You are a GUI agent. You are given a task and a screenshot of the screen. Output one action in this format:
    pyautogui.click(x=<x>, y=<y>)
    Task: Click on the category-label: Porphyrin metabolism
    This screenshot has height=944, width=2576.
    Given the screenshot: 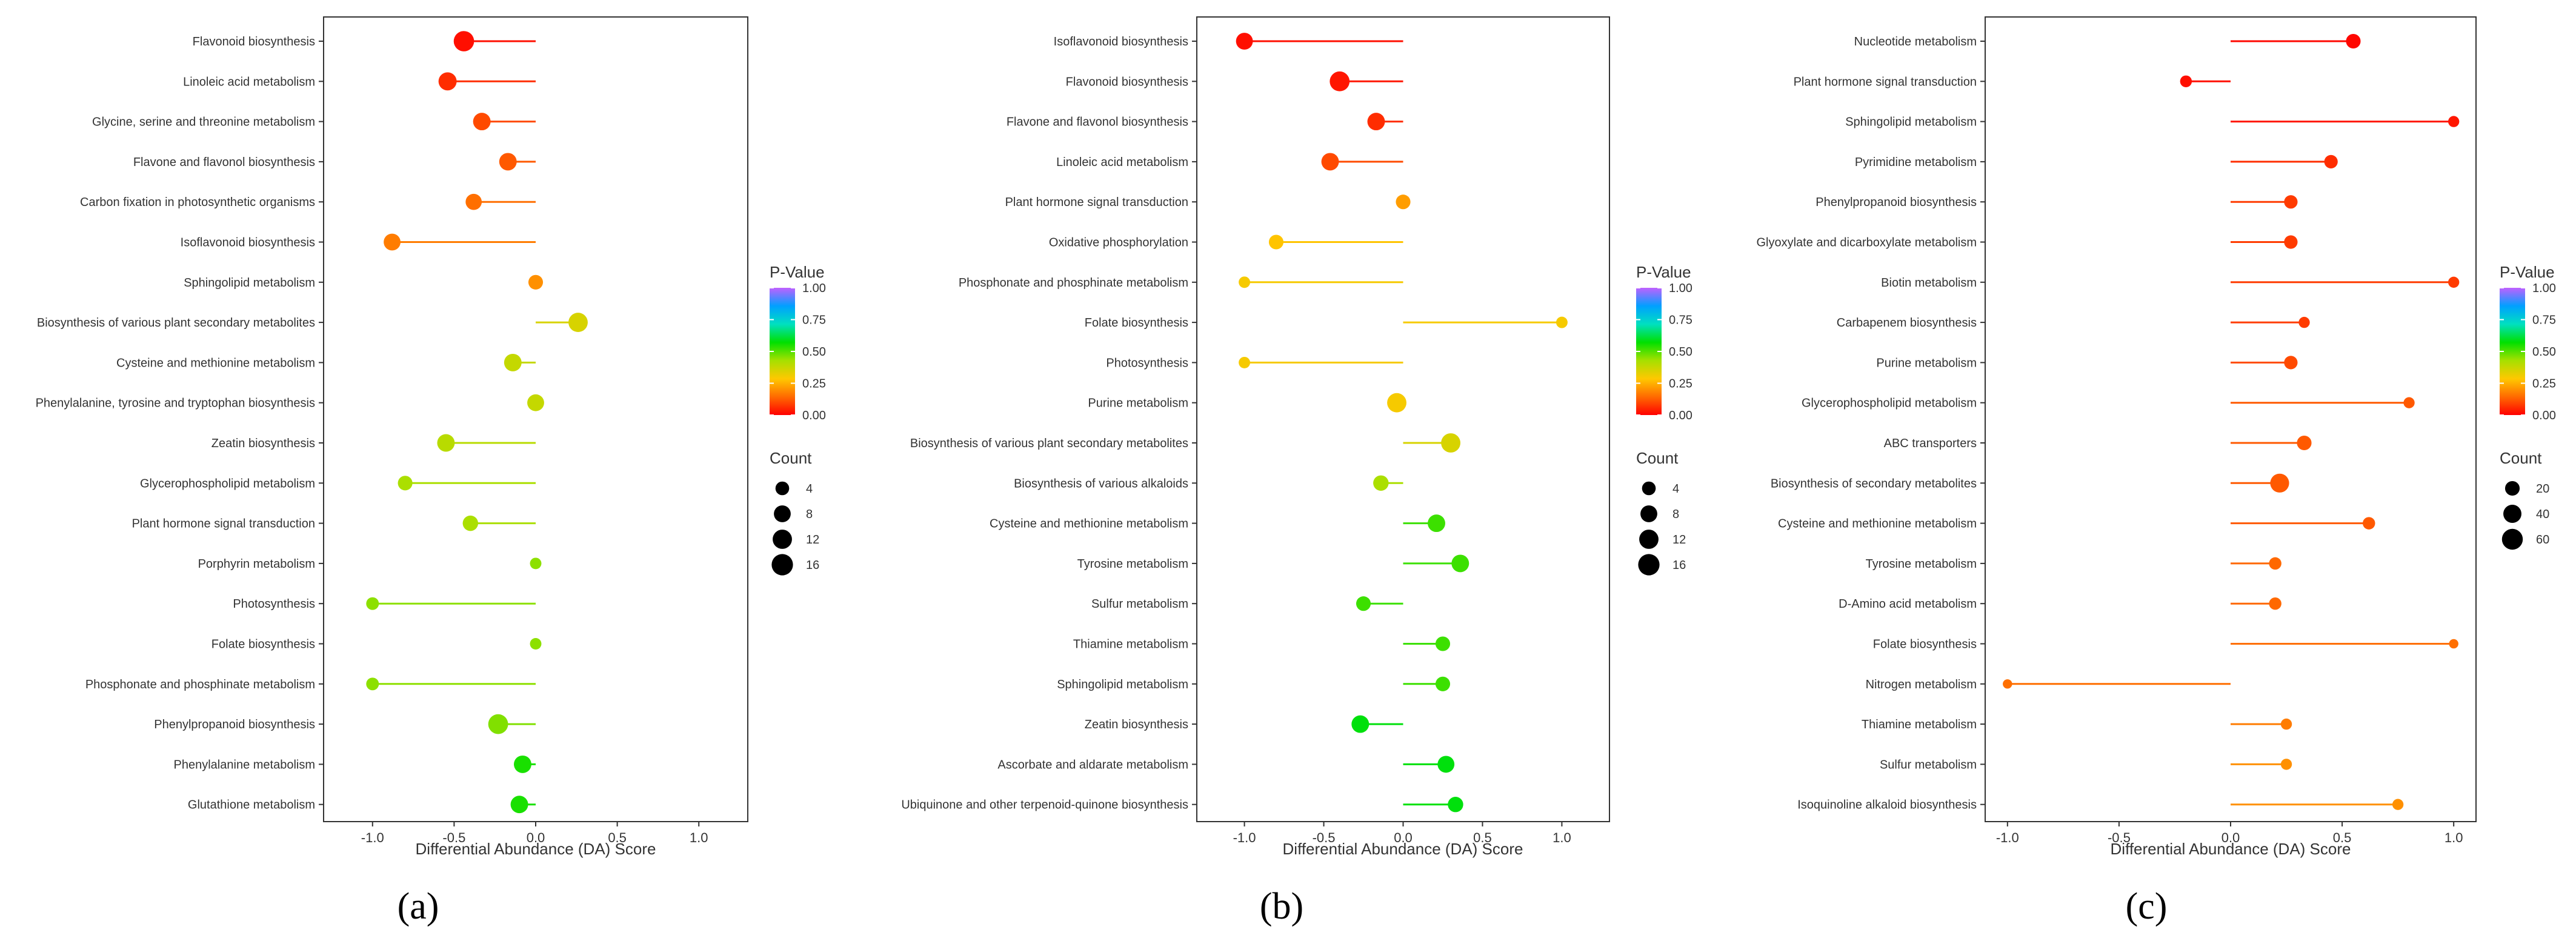 What is the action you would take?
    pyautogui.click(x=256, y=564)
    